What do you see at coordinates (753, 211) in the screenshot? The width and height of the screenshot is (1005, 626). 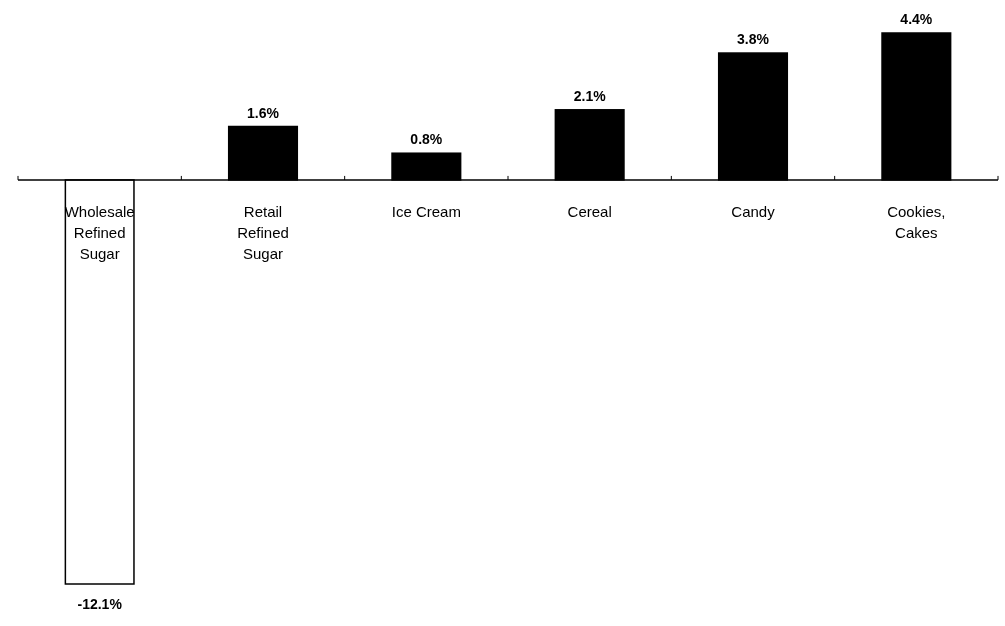 I see `x-tick-label: Candy` at bounding box center [753, 211].